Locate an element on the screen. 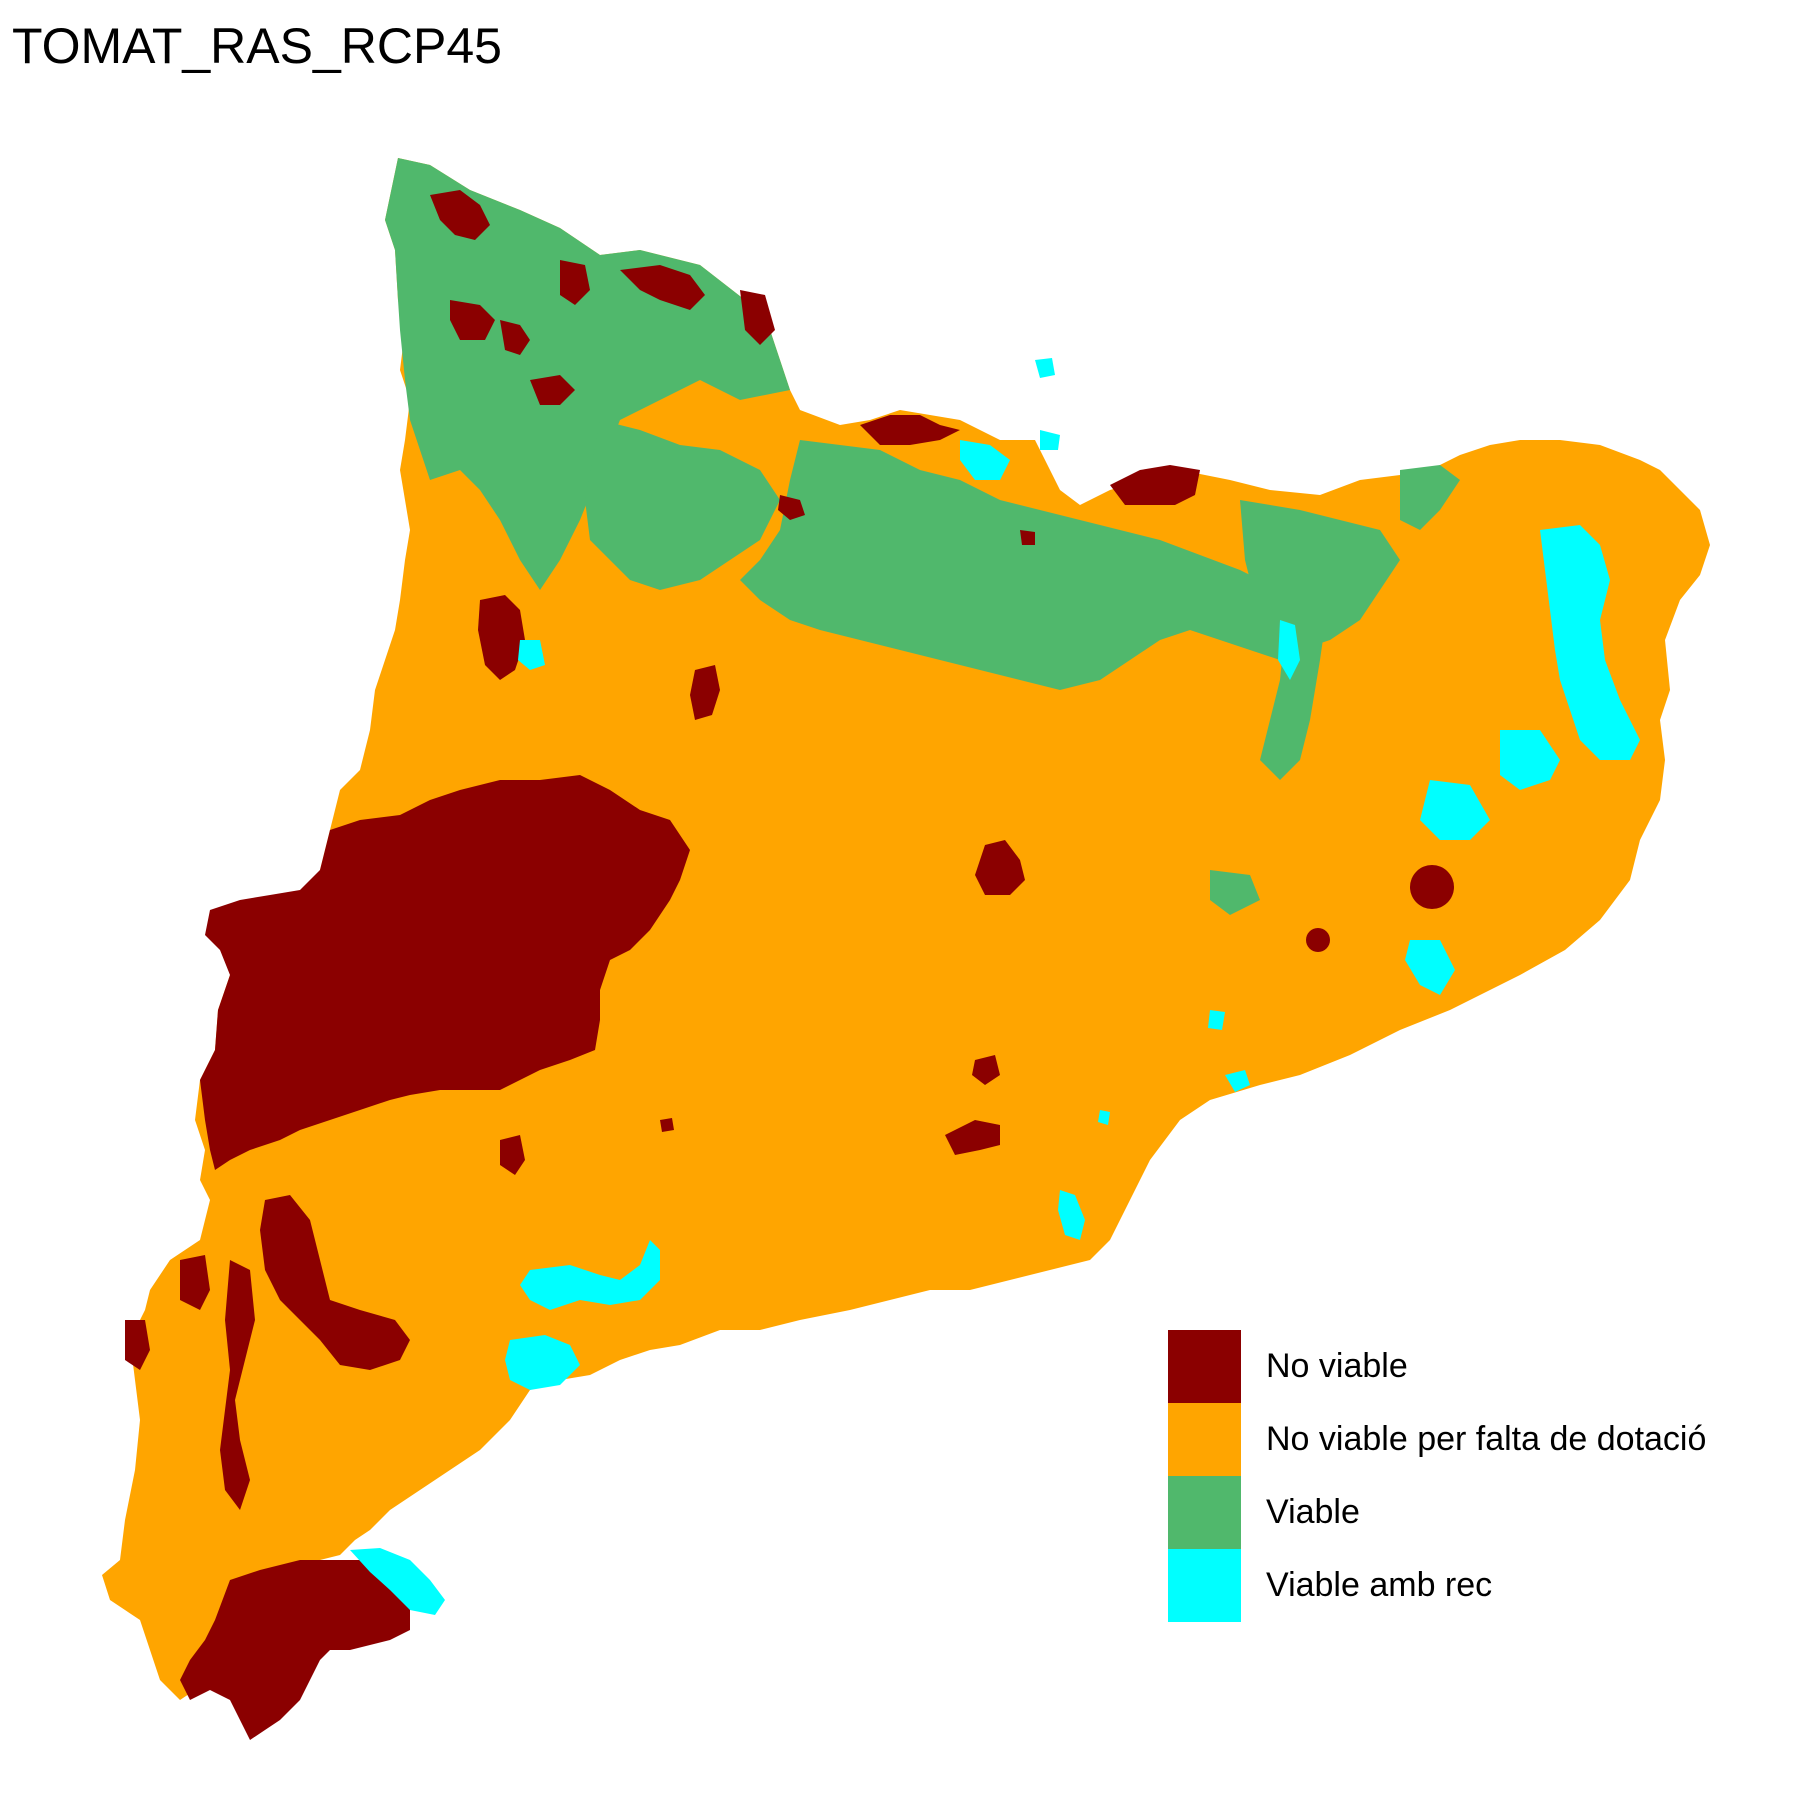 This screenshot has width=1800, height=1800. legend-swatch-no-viable-per-falta-de-dotacio is located at coordinates (1204, 1439).